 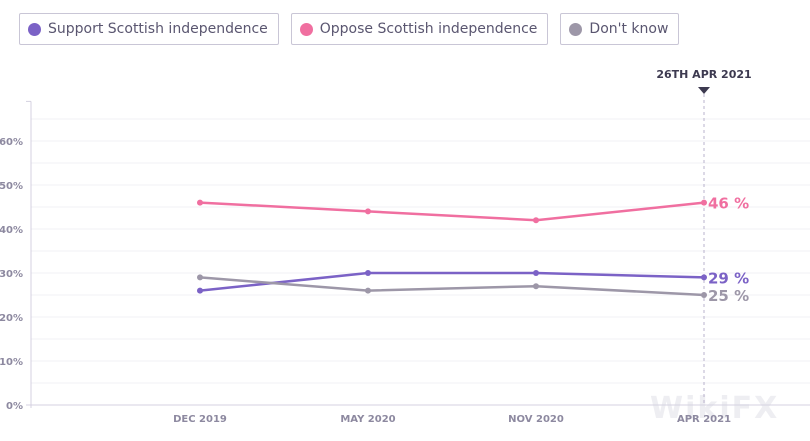 What do you see at coordinates (704, 90) in the screenshot?
I see `triangle-down-icon` at bounding box center [704, 90].